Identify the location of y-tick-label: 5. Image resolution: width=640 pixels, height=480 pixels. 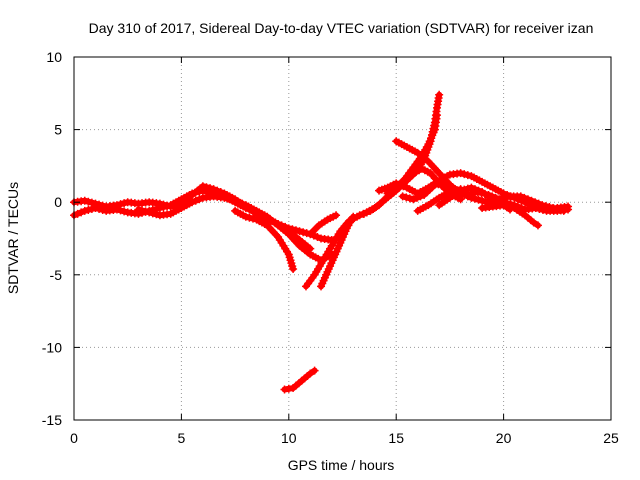
(58, 130).